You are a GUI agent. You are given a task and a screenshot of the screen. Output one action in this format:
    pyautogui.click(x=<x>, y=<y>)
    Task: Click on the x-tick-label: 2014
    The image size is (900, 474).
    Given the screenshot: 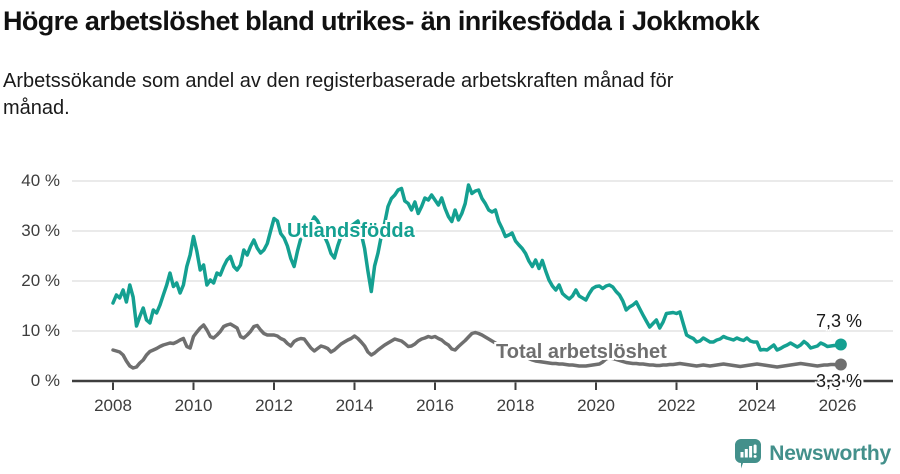 What is the action you would take?
    pyautogui.click(x=354, y=405)
    